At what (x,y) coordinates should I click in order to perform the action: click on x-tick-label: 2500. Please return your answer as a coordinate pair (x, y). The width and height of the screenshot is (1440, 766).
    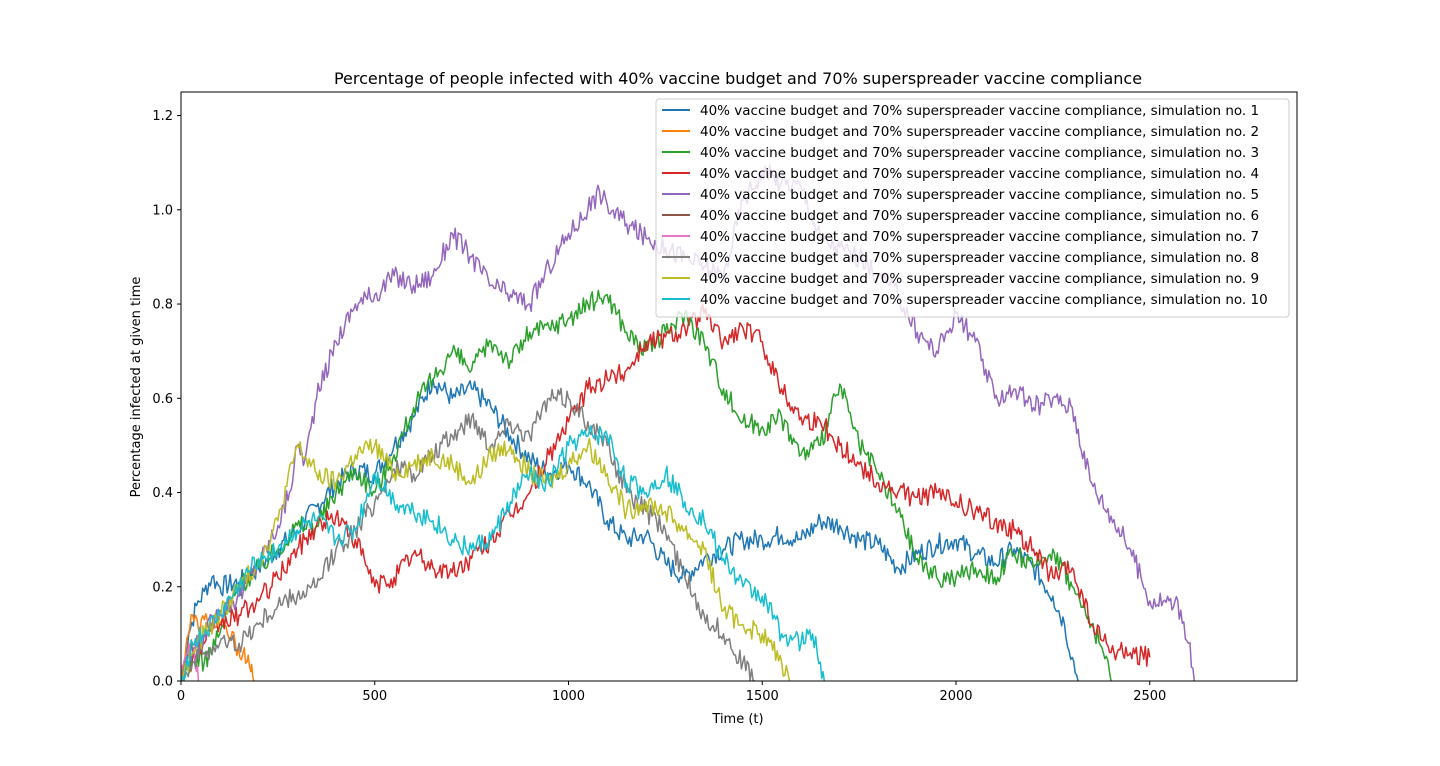
    Looking at the image, I should click on (1149, 696).